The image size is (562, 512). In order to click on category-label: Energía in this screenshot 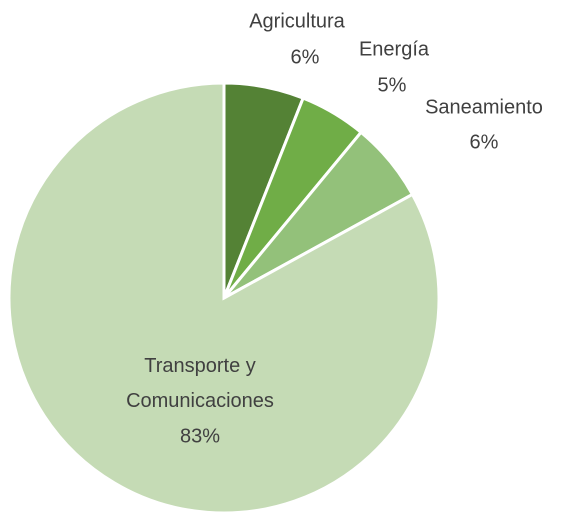, I will do `click(394, 49)`.